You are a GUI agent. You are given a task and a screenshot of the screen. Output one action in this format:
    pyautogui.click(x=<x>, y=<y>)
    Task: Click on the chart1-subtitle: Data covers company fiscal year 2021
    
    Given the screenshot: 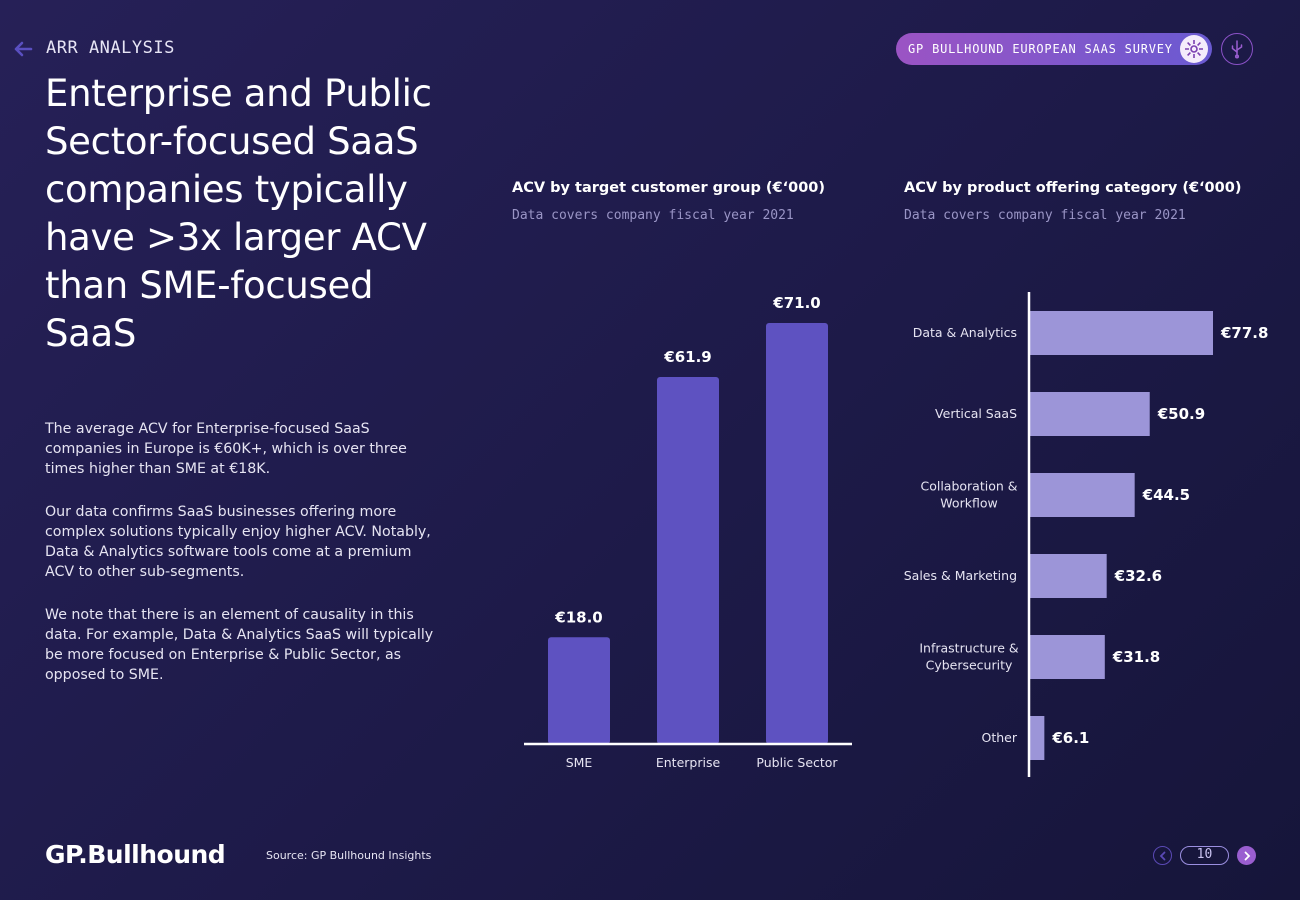 What is the action you would take?
    pyautogui.click(x=653, y=215)
    